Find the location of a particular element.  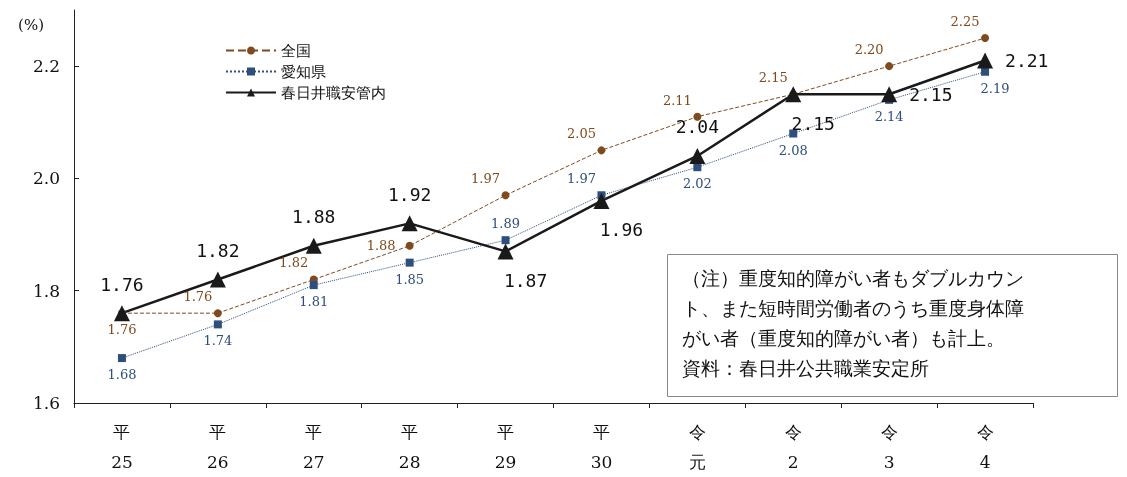

data-label: 2.20 is located at coordinates (869, 50).